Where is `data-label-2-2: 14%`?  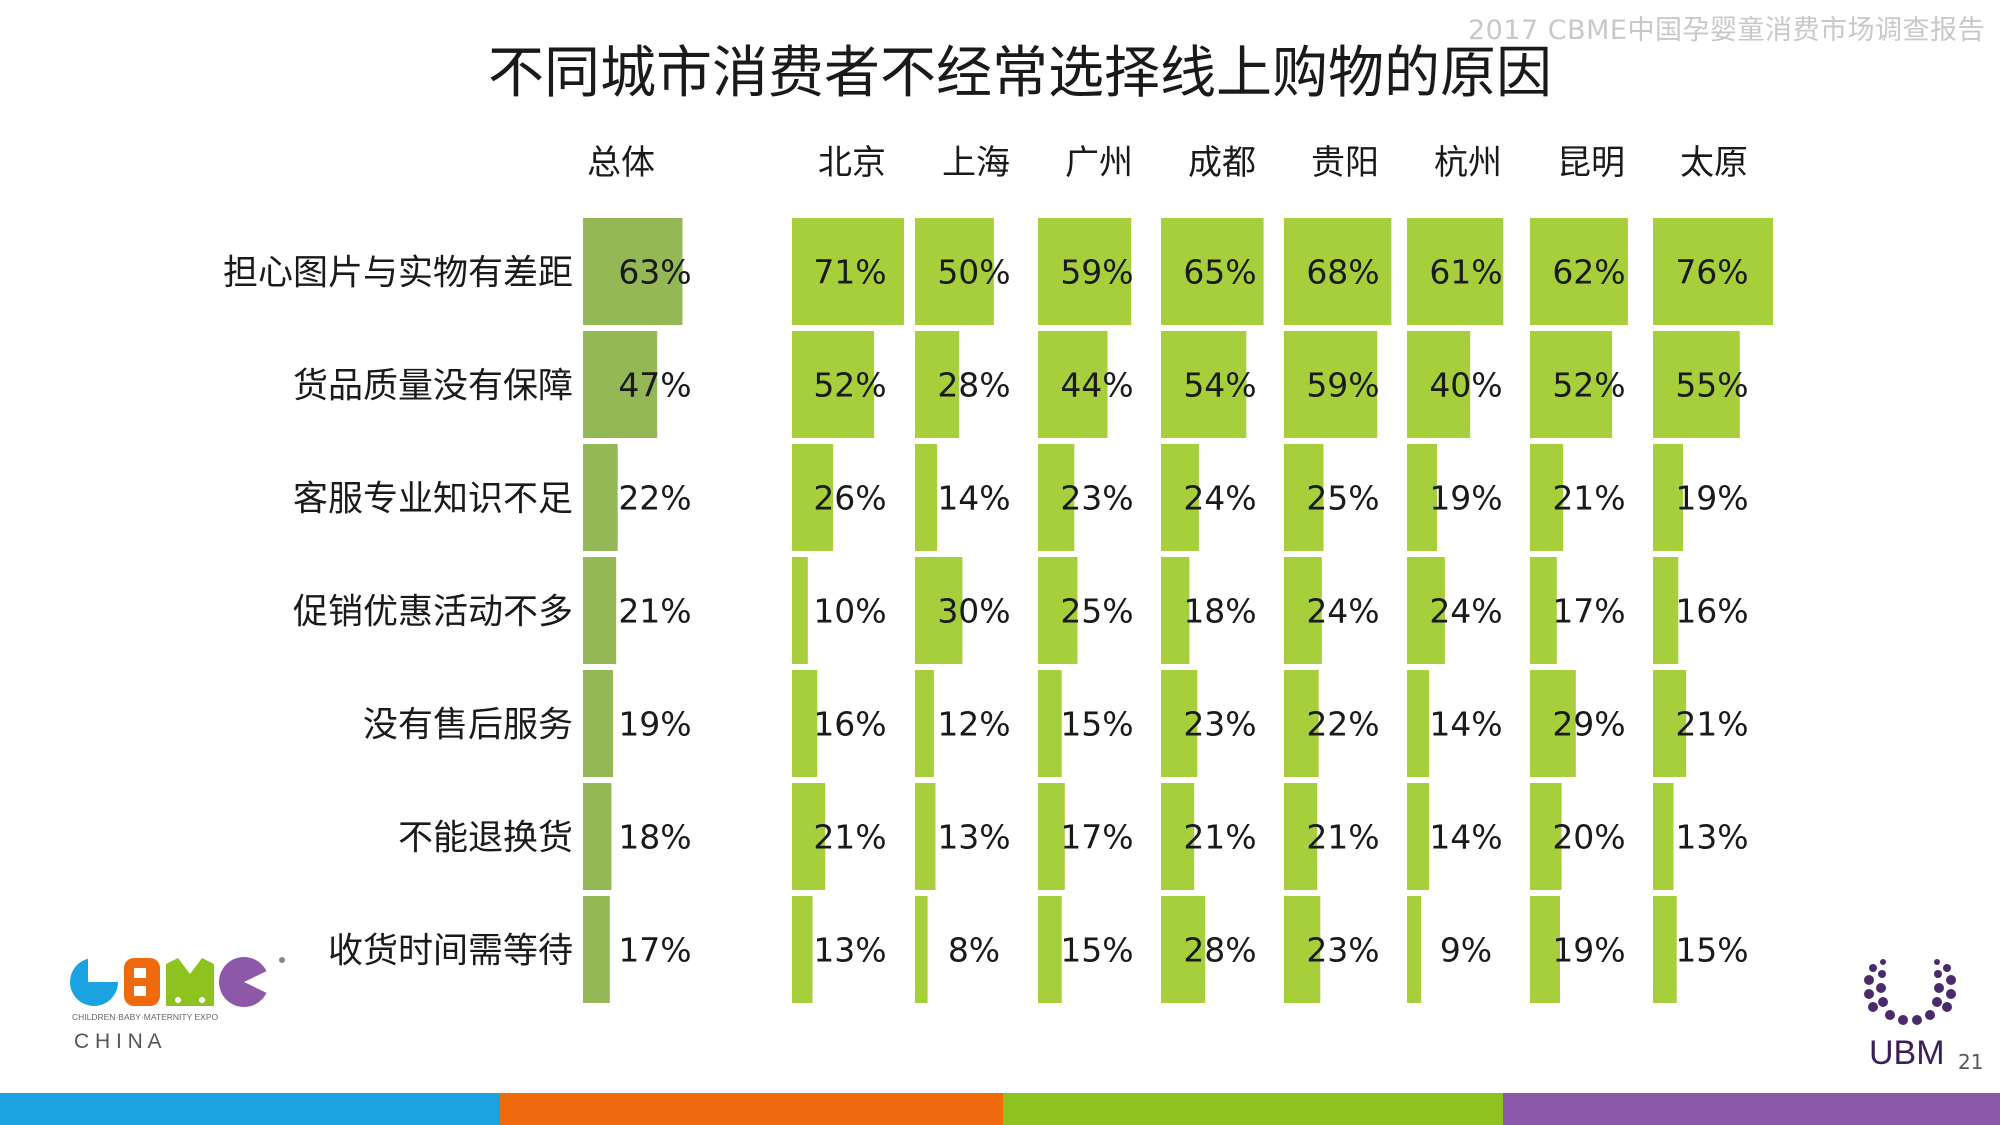
data-label-2-2: 14% is located at coordinates (973, 498).